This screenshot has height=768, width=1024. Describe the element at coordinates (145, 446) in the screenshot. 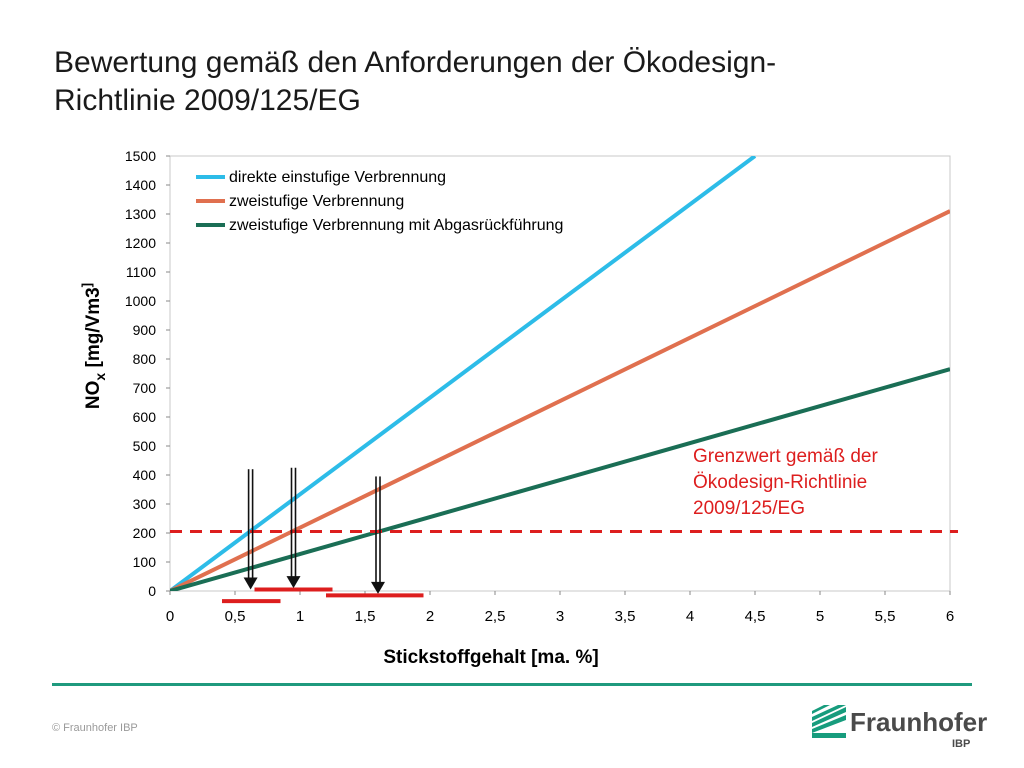

I see `y-tick-label: 500` at that location.